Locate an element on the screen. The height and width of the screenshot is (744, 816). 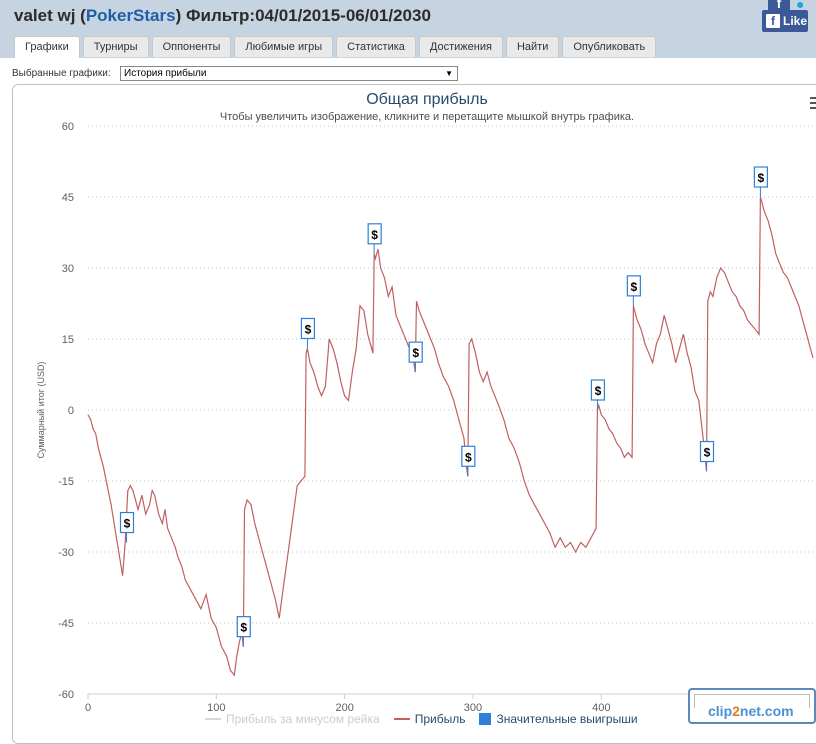
chart-select-value: История прибыли is located at coordinates (165, 73).